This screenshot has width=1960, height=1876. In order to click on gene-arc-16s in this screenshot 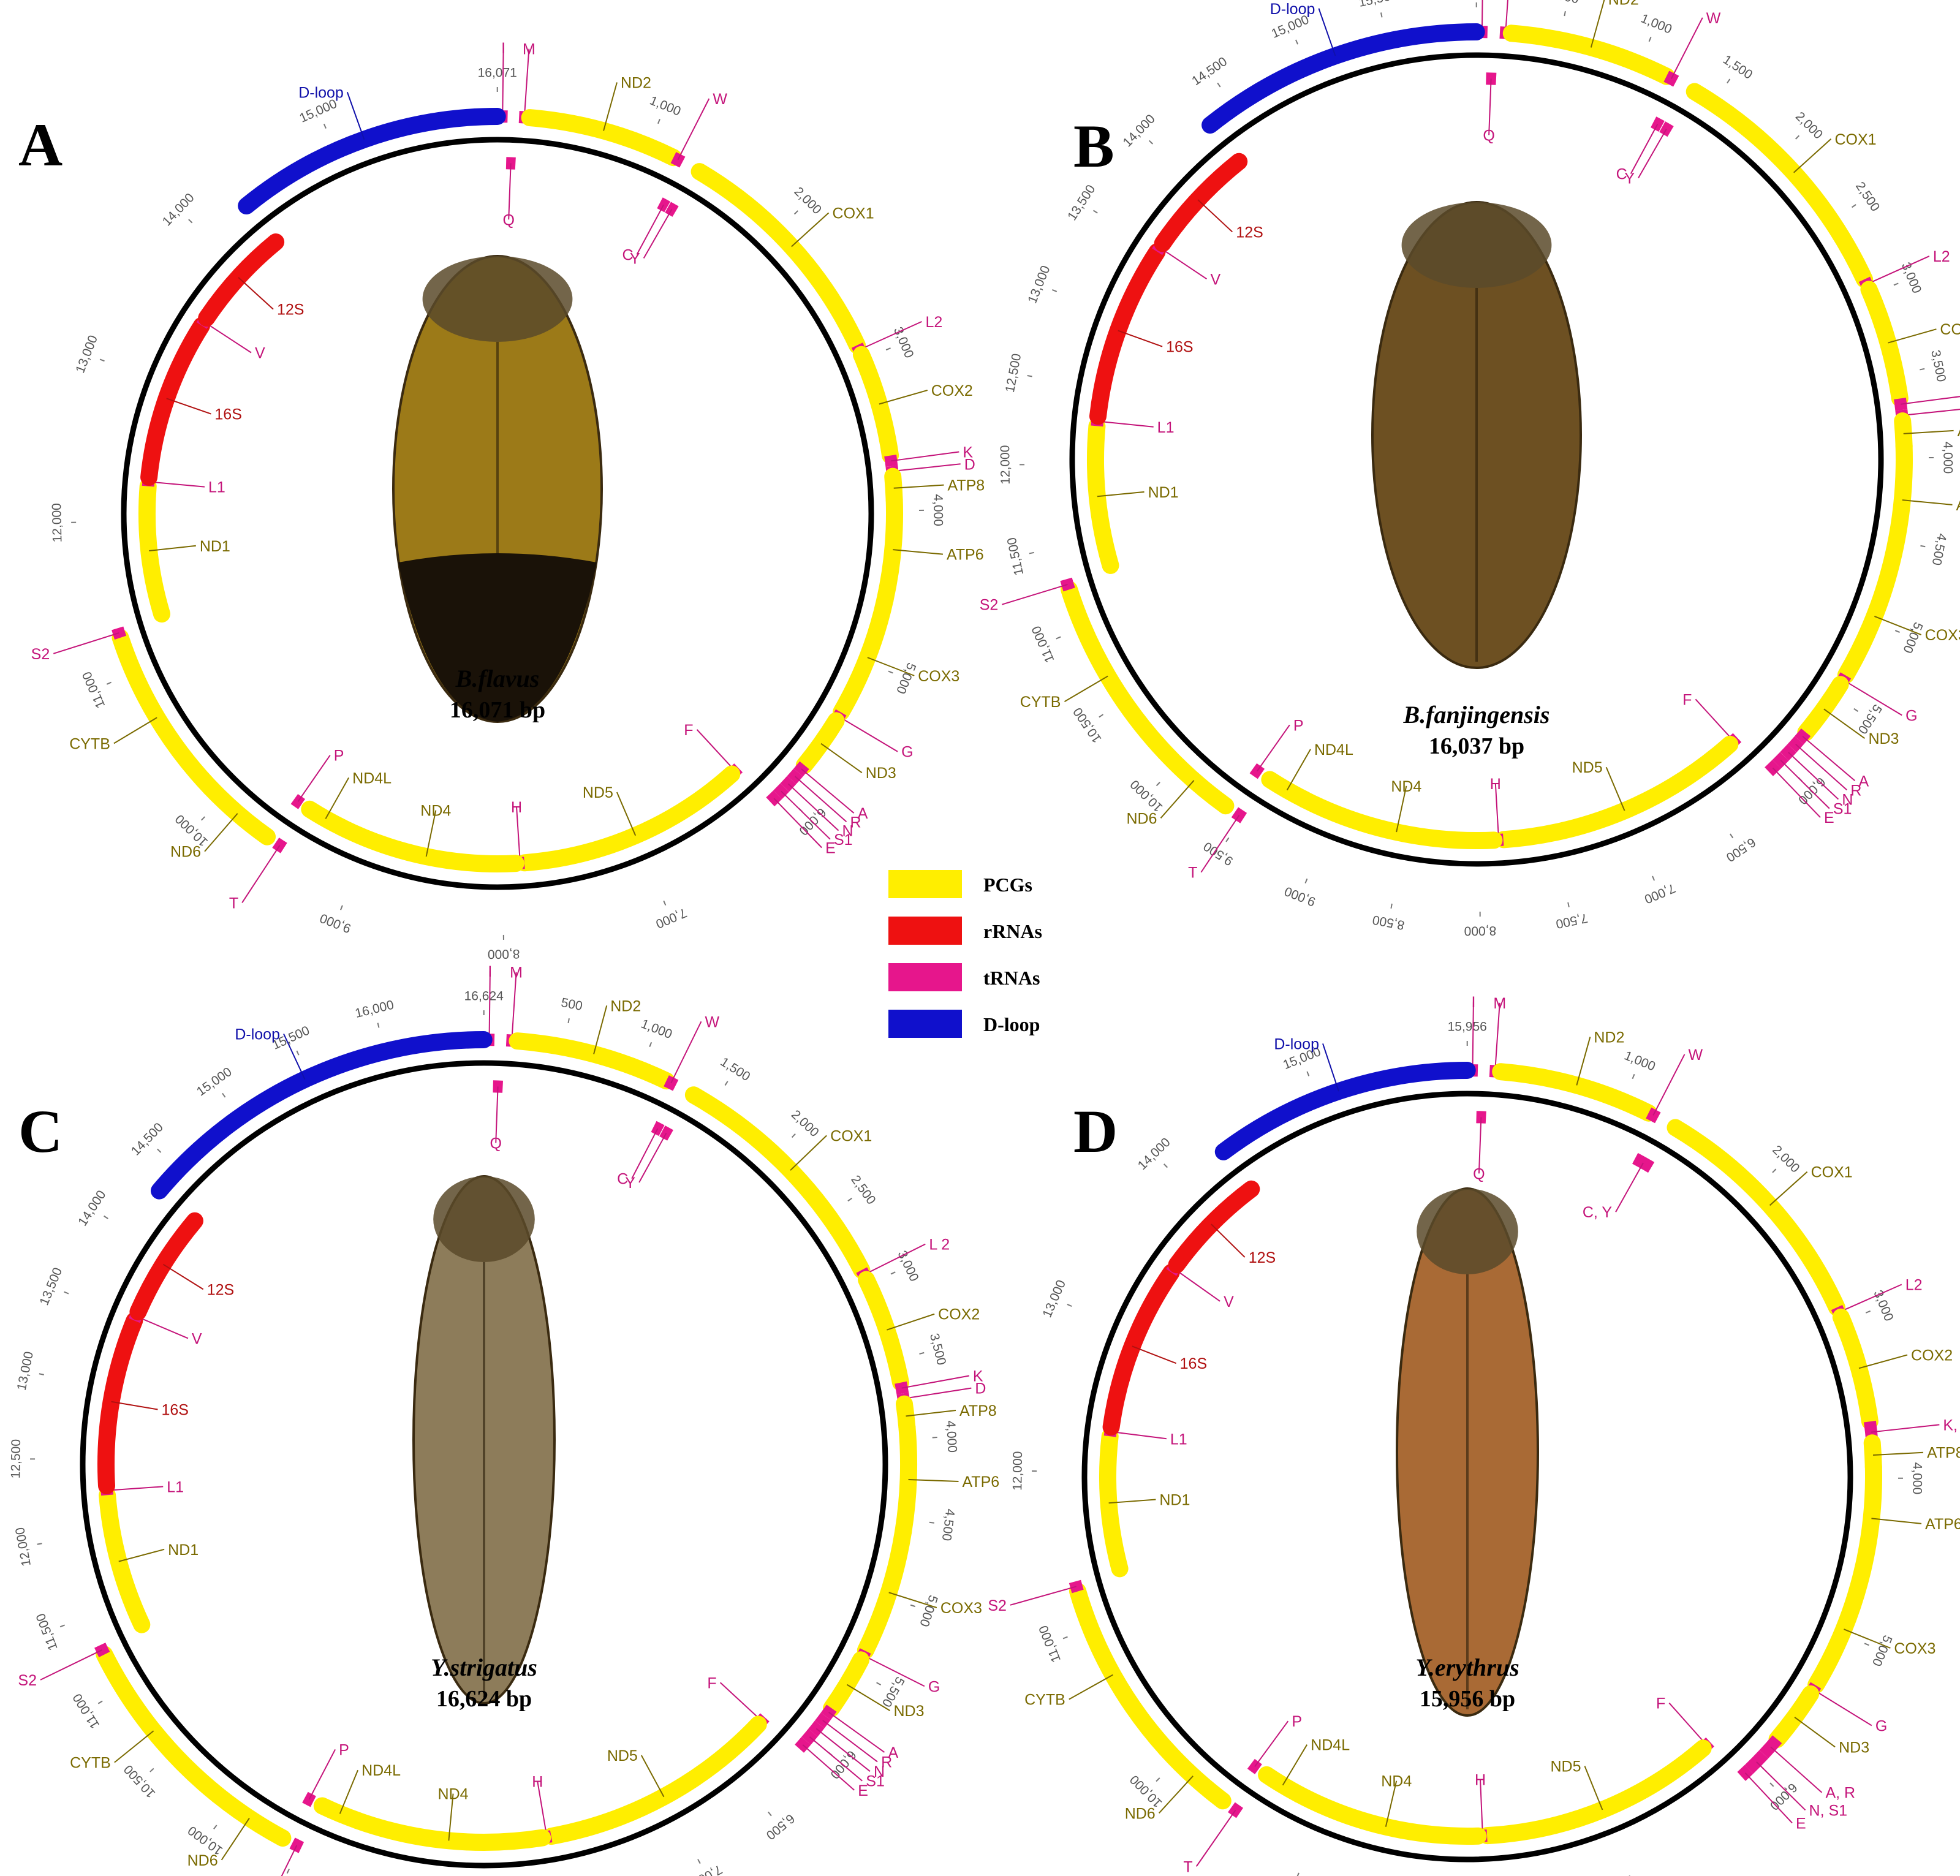, I will do `click(1127, 334)`.